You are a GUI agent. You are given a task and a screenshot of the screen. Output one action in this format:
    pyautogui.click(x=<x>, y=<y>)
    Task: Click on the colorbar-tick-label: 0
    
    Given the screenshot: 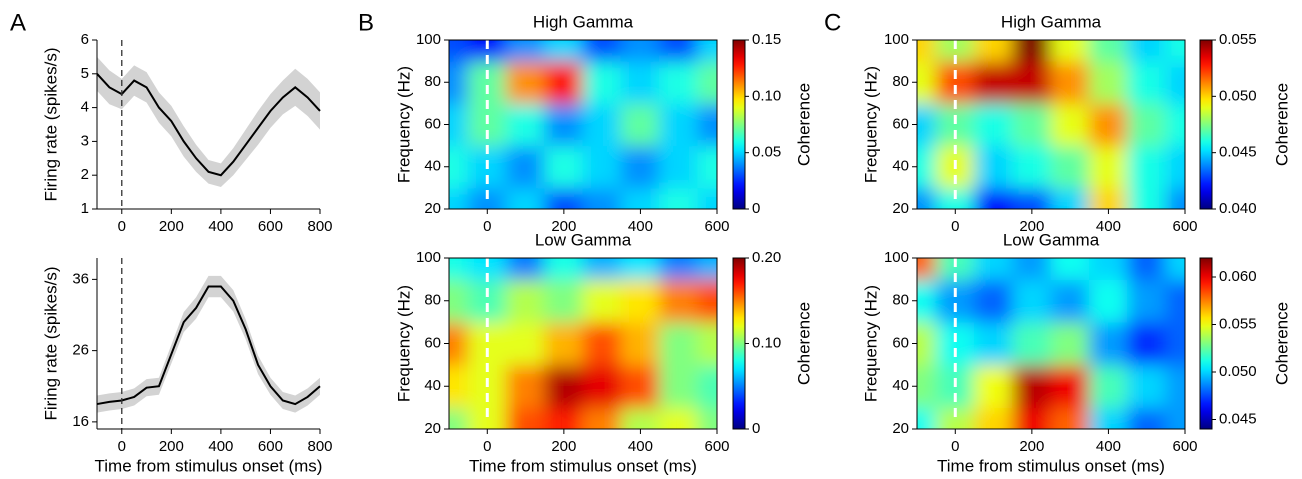 What is the action you would take?
    pyautogui.click(x=756, y=428)
    